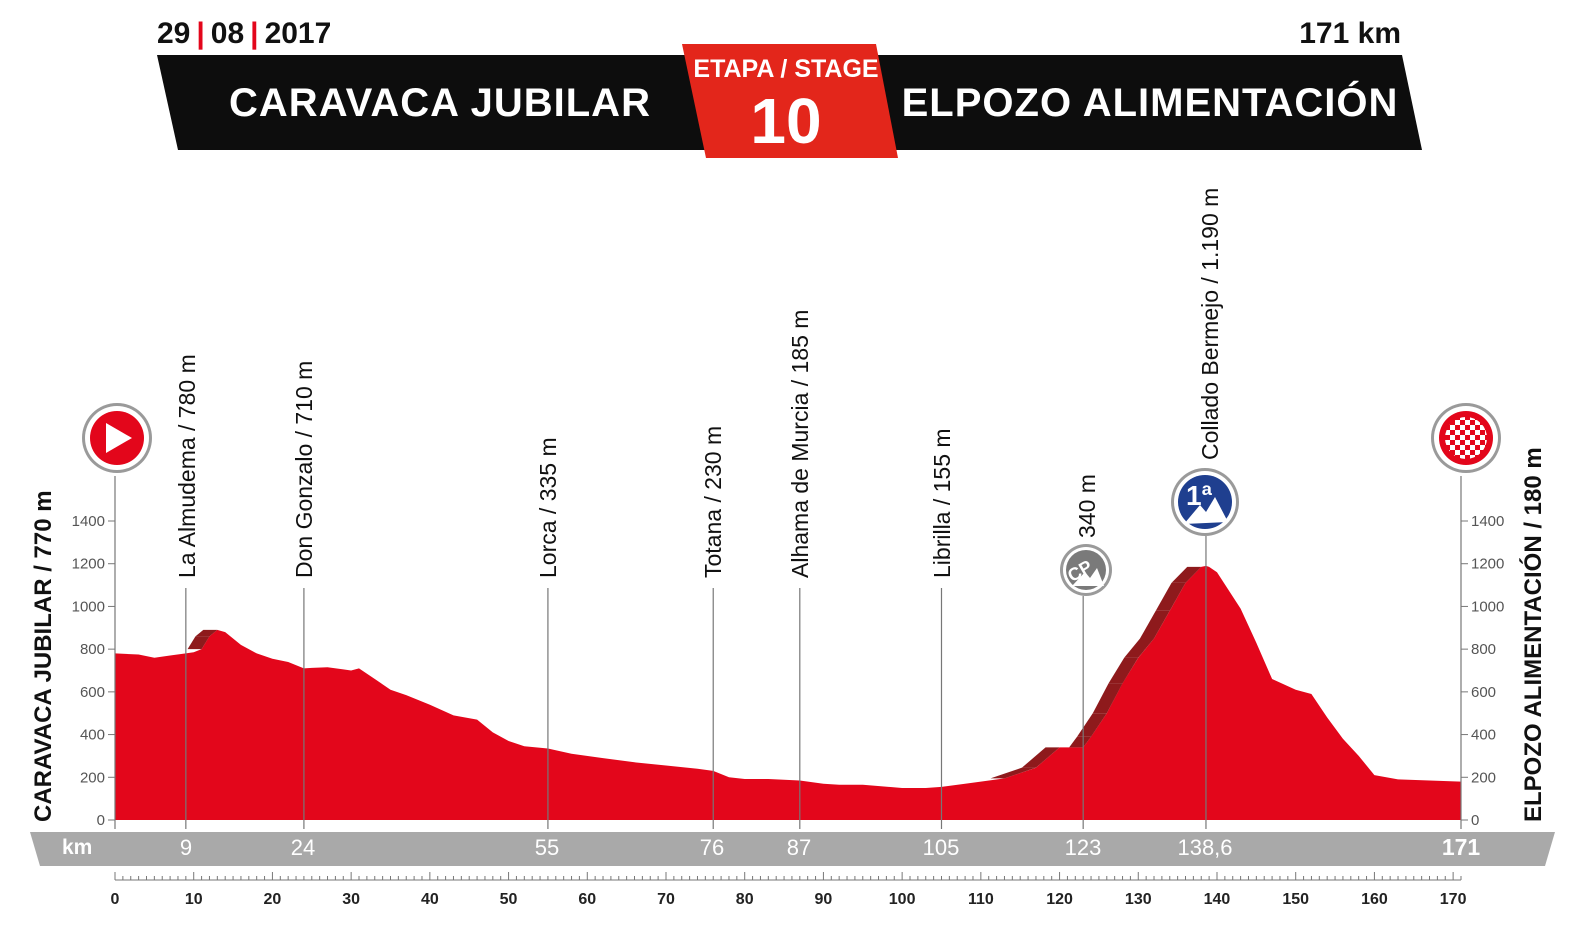  Describe the element at coordinates (77, 847) in the screenshot. I see `km-band-label: km` at that location.